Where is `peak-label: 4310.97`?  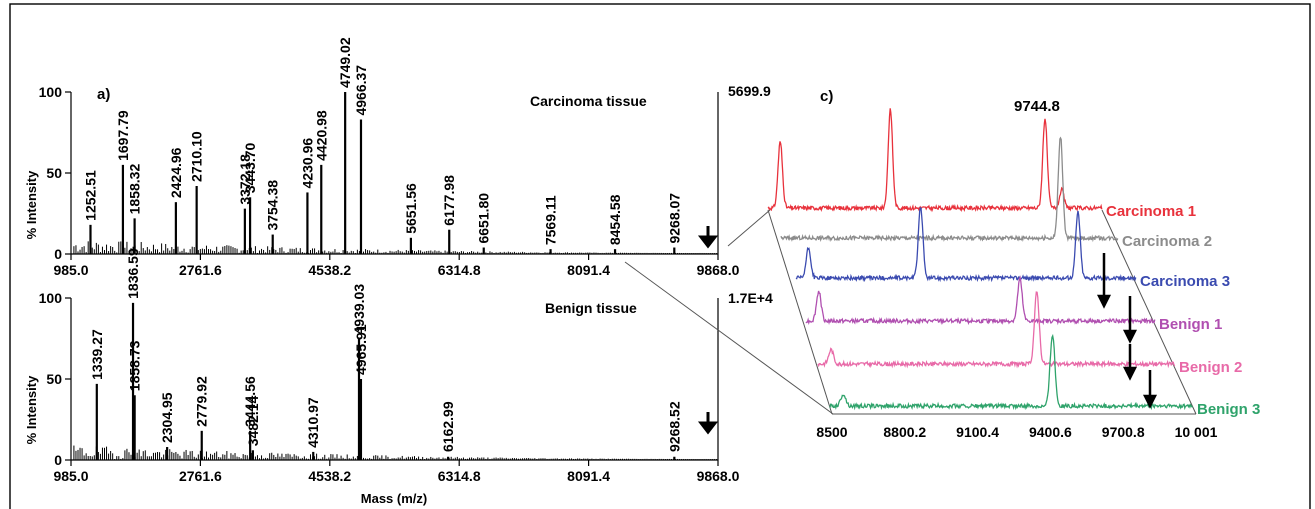
peak-label: 4310.97 is located at coordinates (313, 422).